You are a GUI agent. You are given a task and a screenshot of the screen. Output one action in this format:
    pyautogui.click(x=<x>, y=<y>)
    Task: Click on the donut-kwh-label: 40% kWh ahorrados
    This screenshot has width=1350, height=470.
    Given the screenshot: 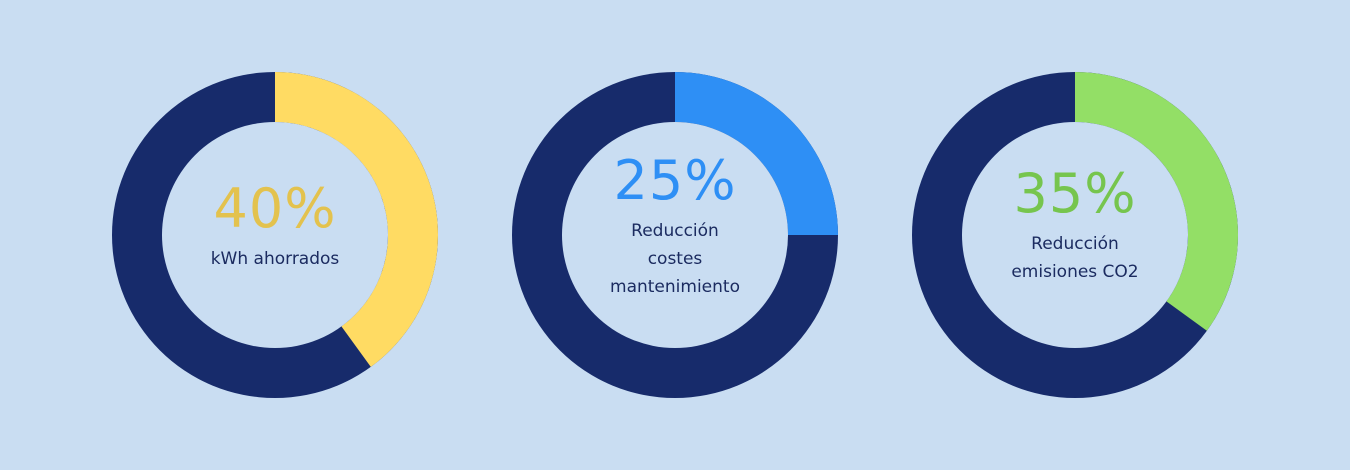 What is the action you would take?
    pyautogui.click(x=275, y=226)
    